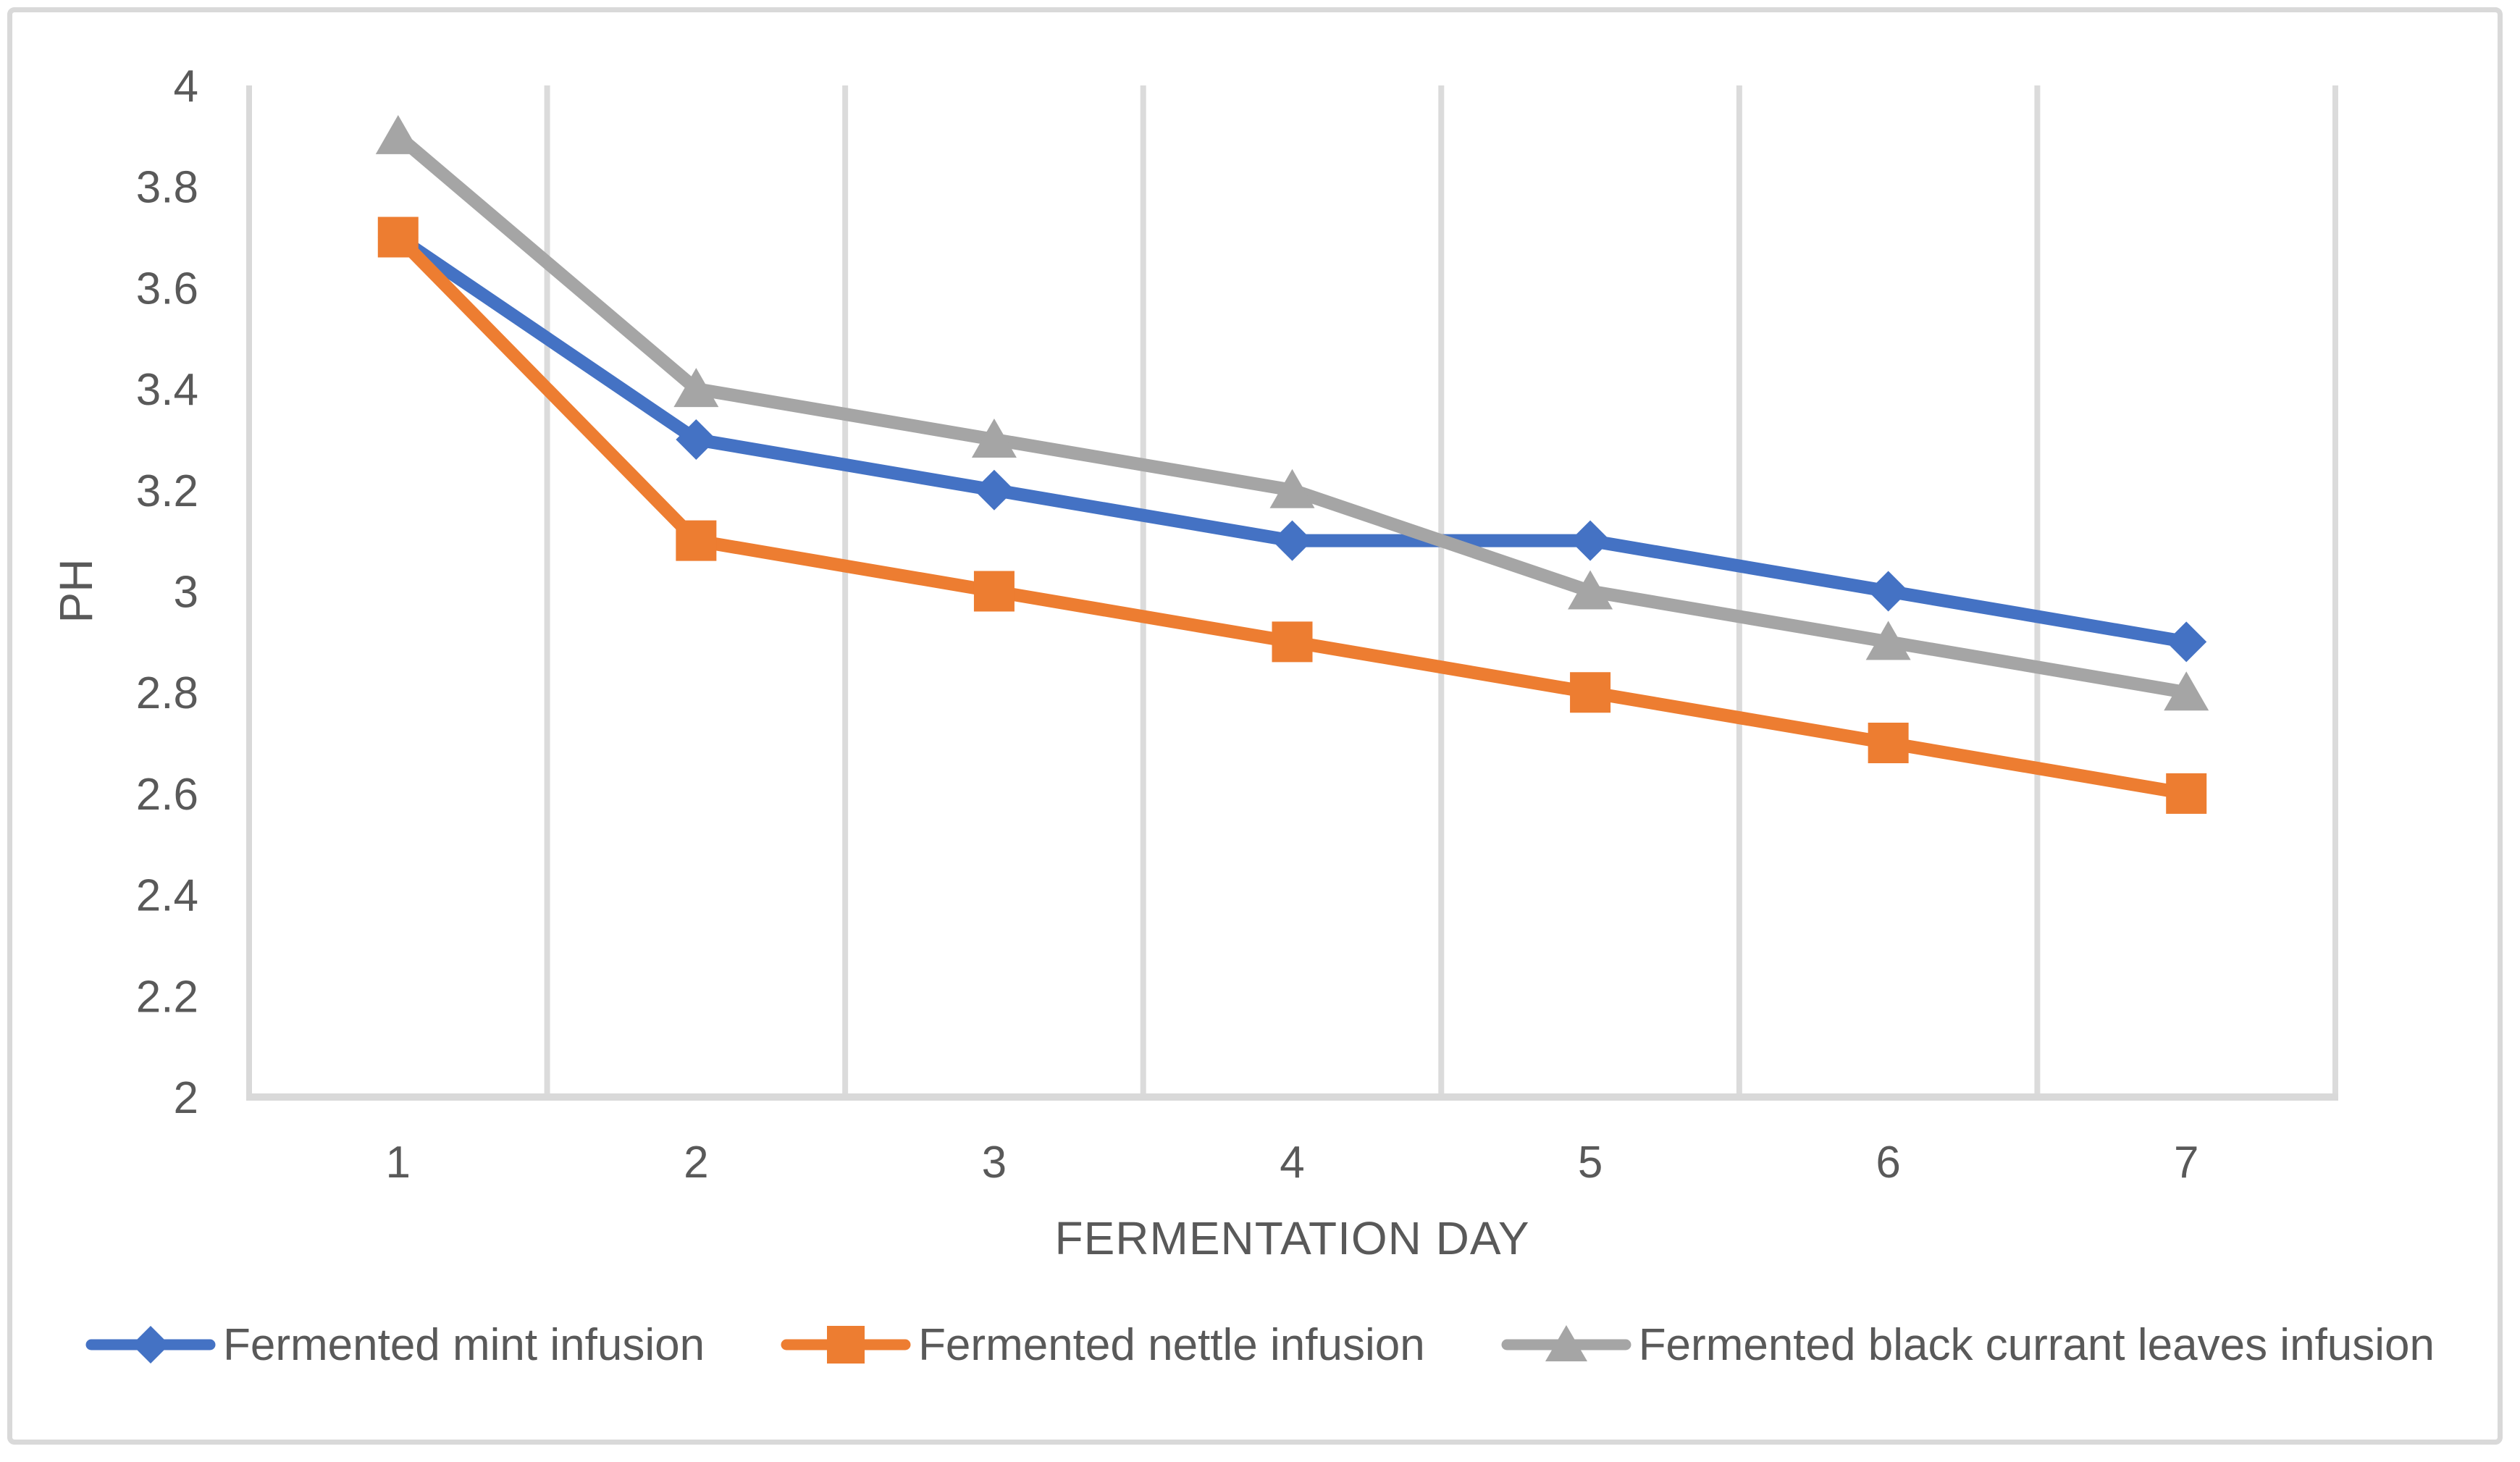  Describe the element at coordinates (2036, 1344) in the screenshot. I see `legend-label-black-currant: Fermented black currant leaves infusion` at that location.